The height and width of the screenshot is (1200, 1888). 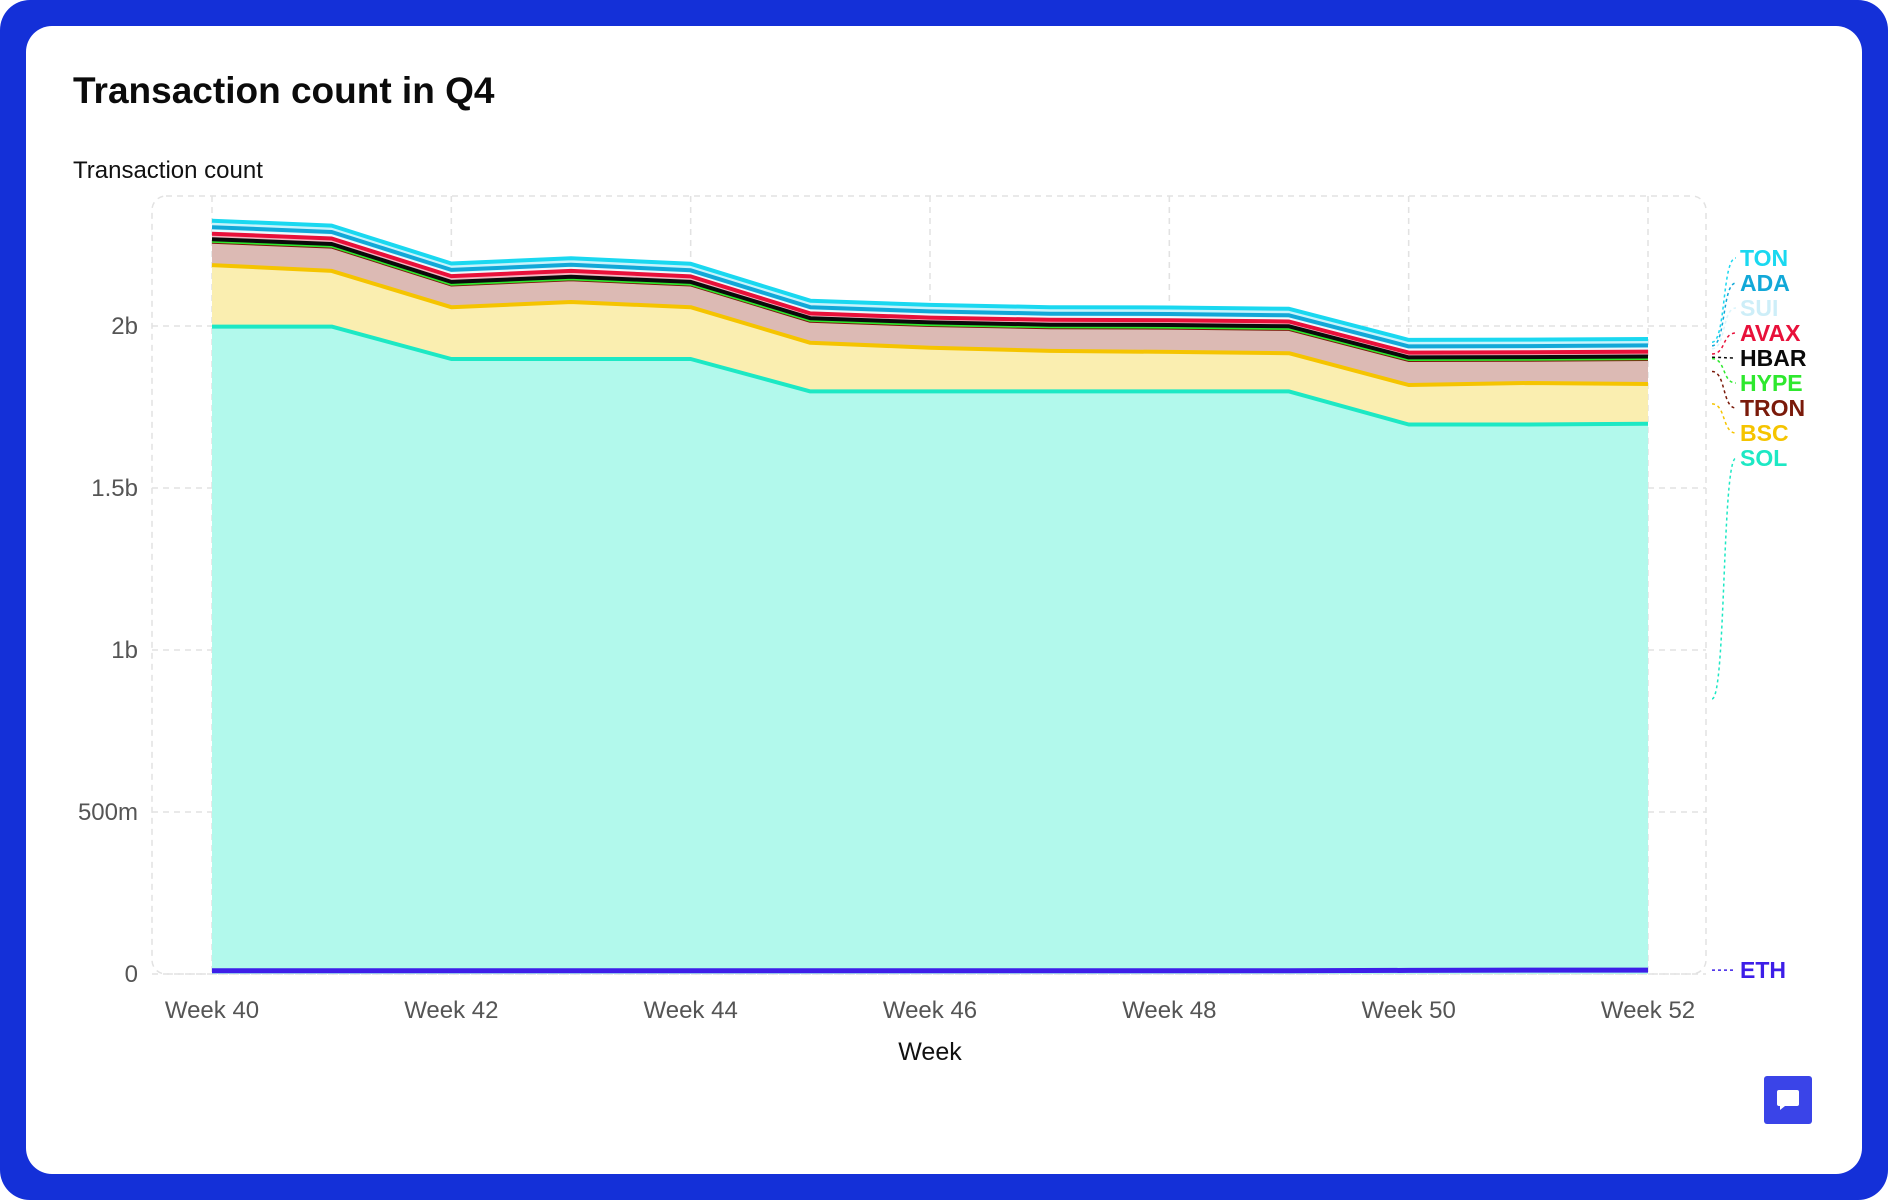 What do you see at coordinates (1409, 1010) in the screenshot?
I see `x-tick-label: Week 50` at bounding box center [1409, 1010].